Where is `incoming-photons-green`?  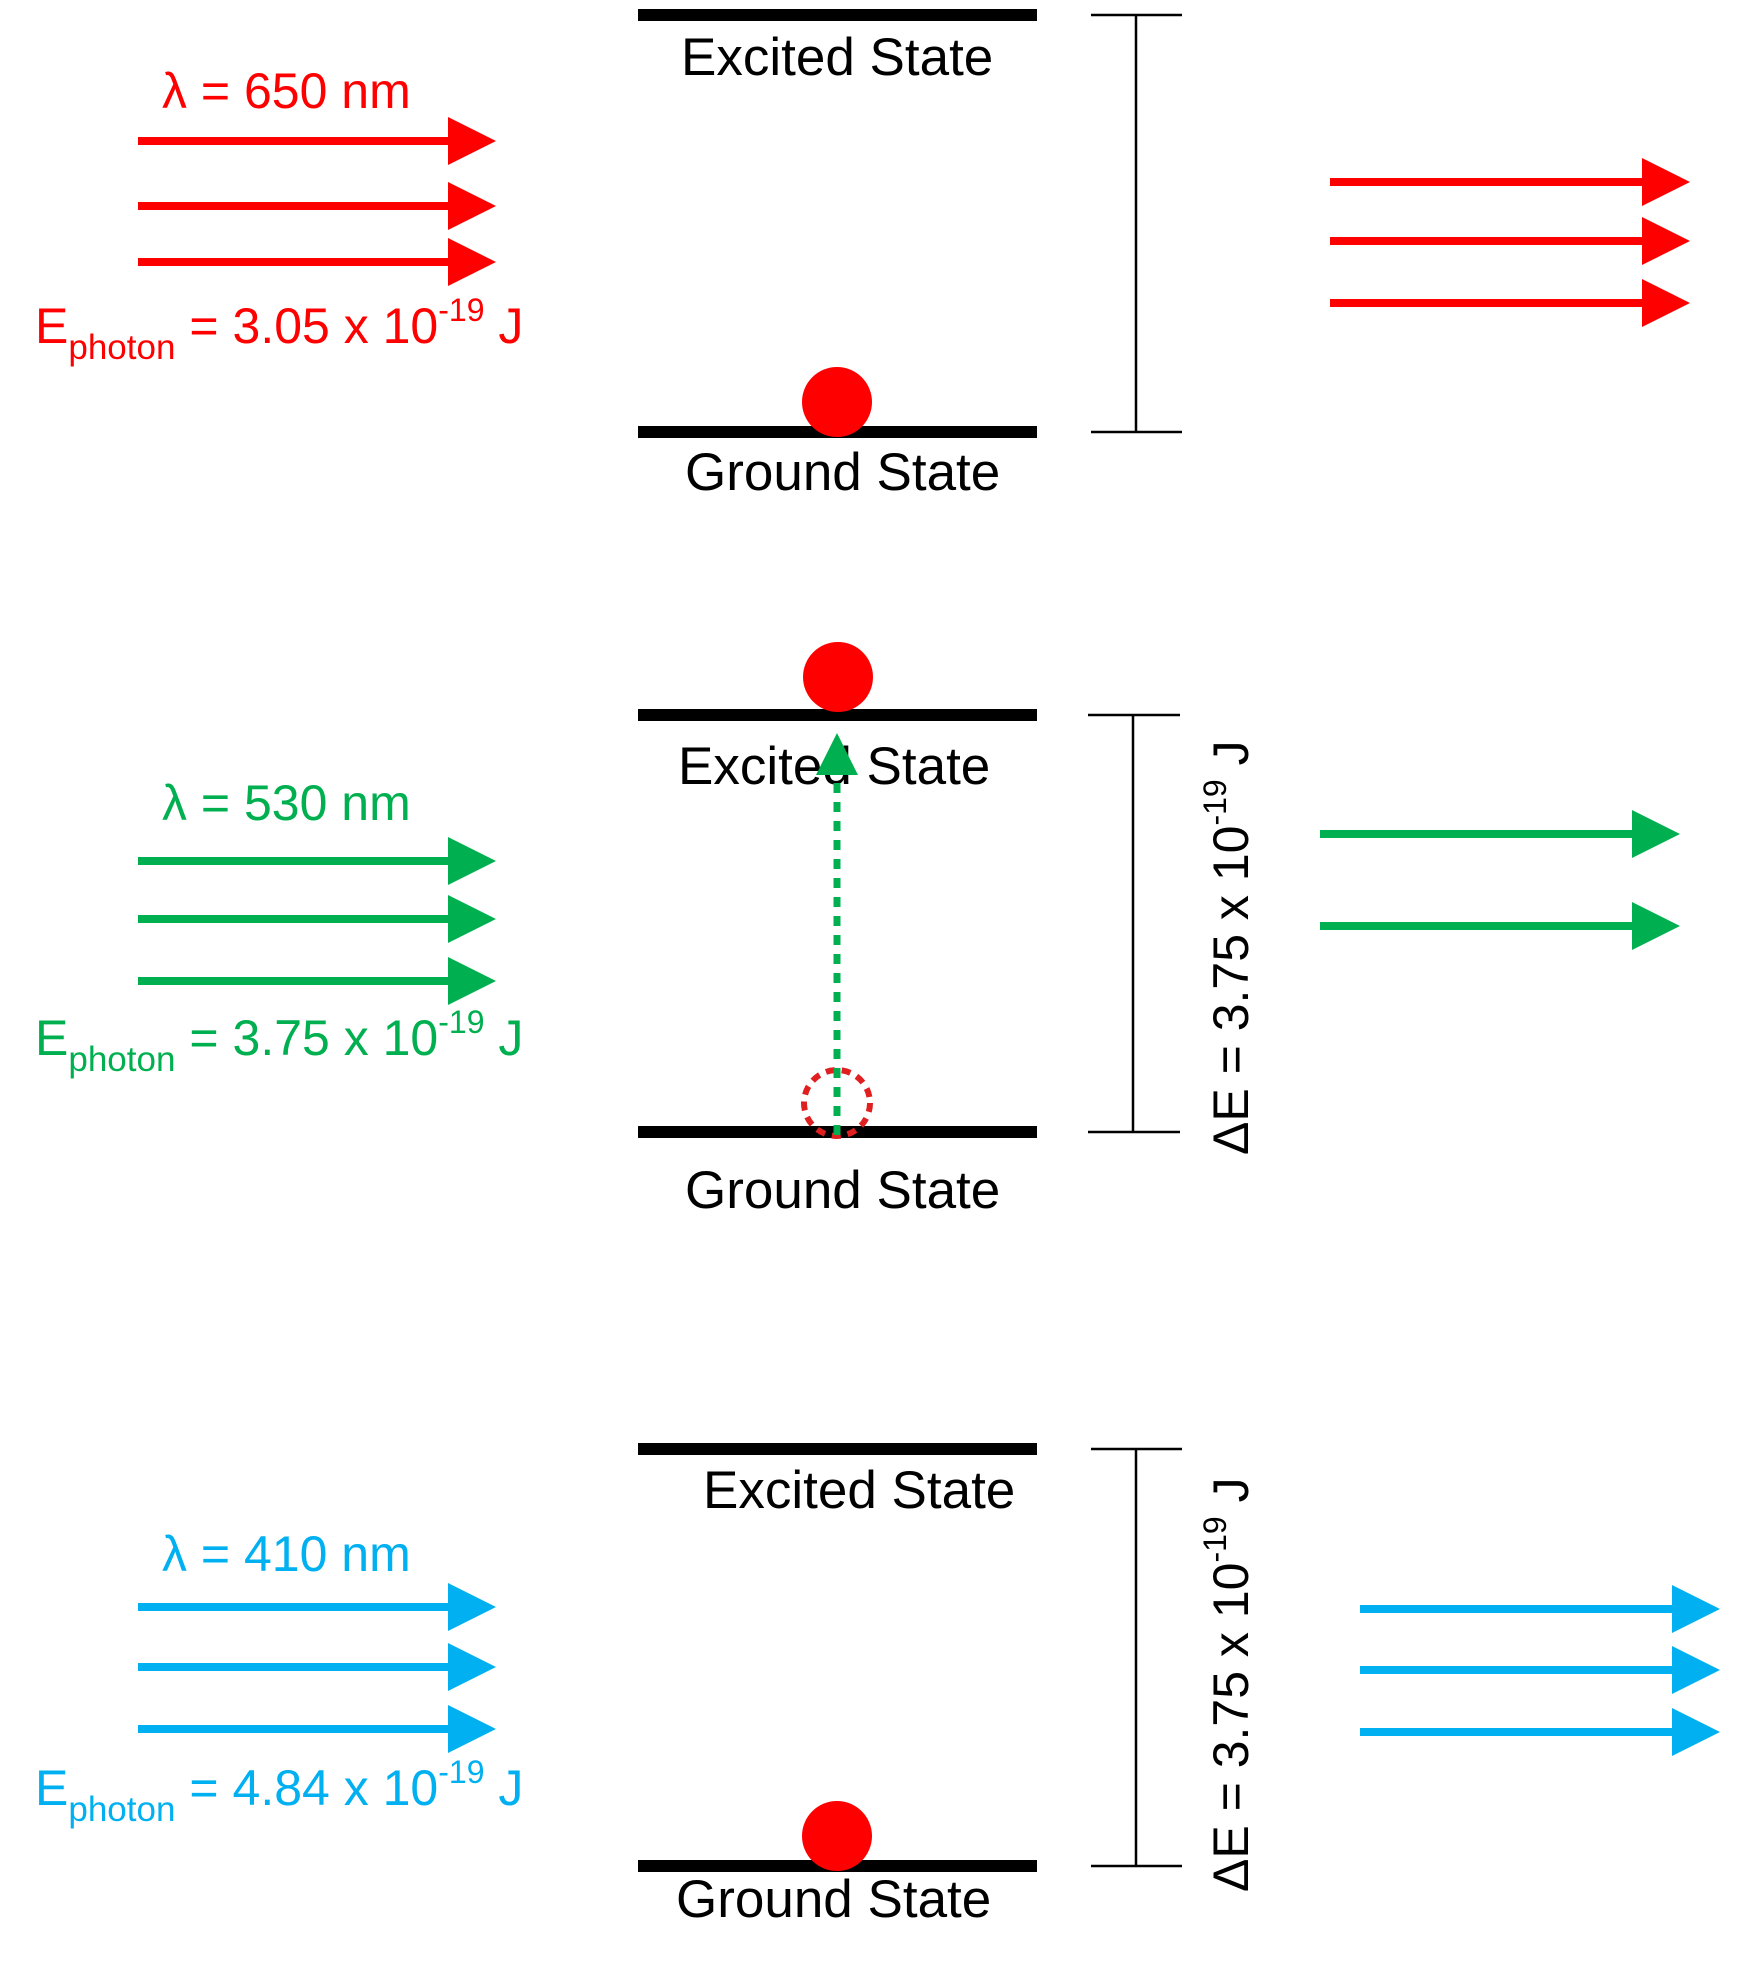
incoming-photons-green is located at coordinates (317, 921).